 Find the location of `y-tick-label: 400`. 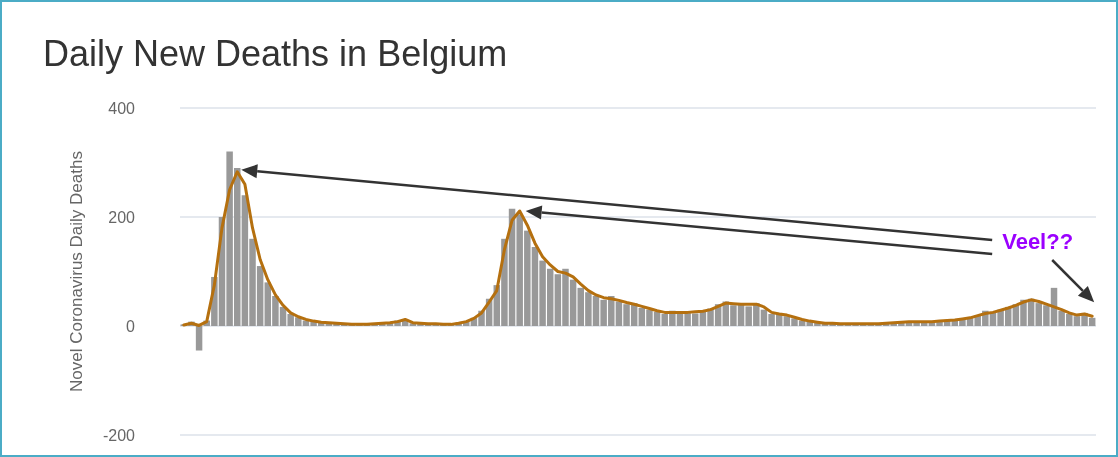

y-tick-label: 400 is located at coordinates (122, 108).